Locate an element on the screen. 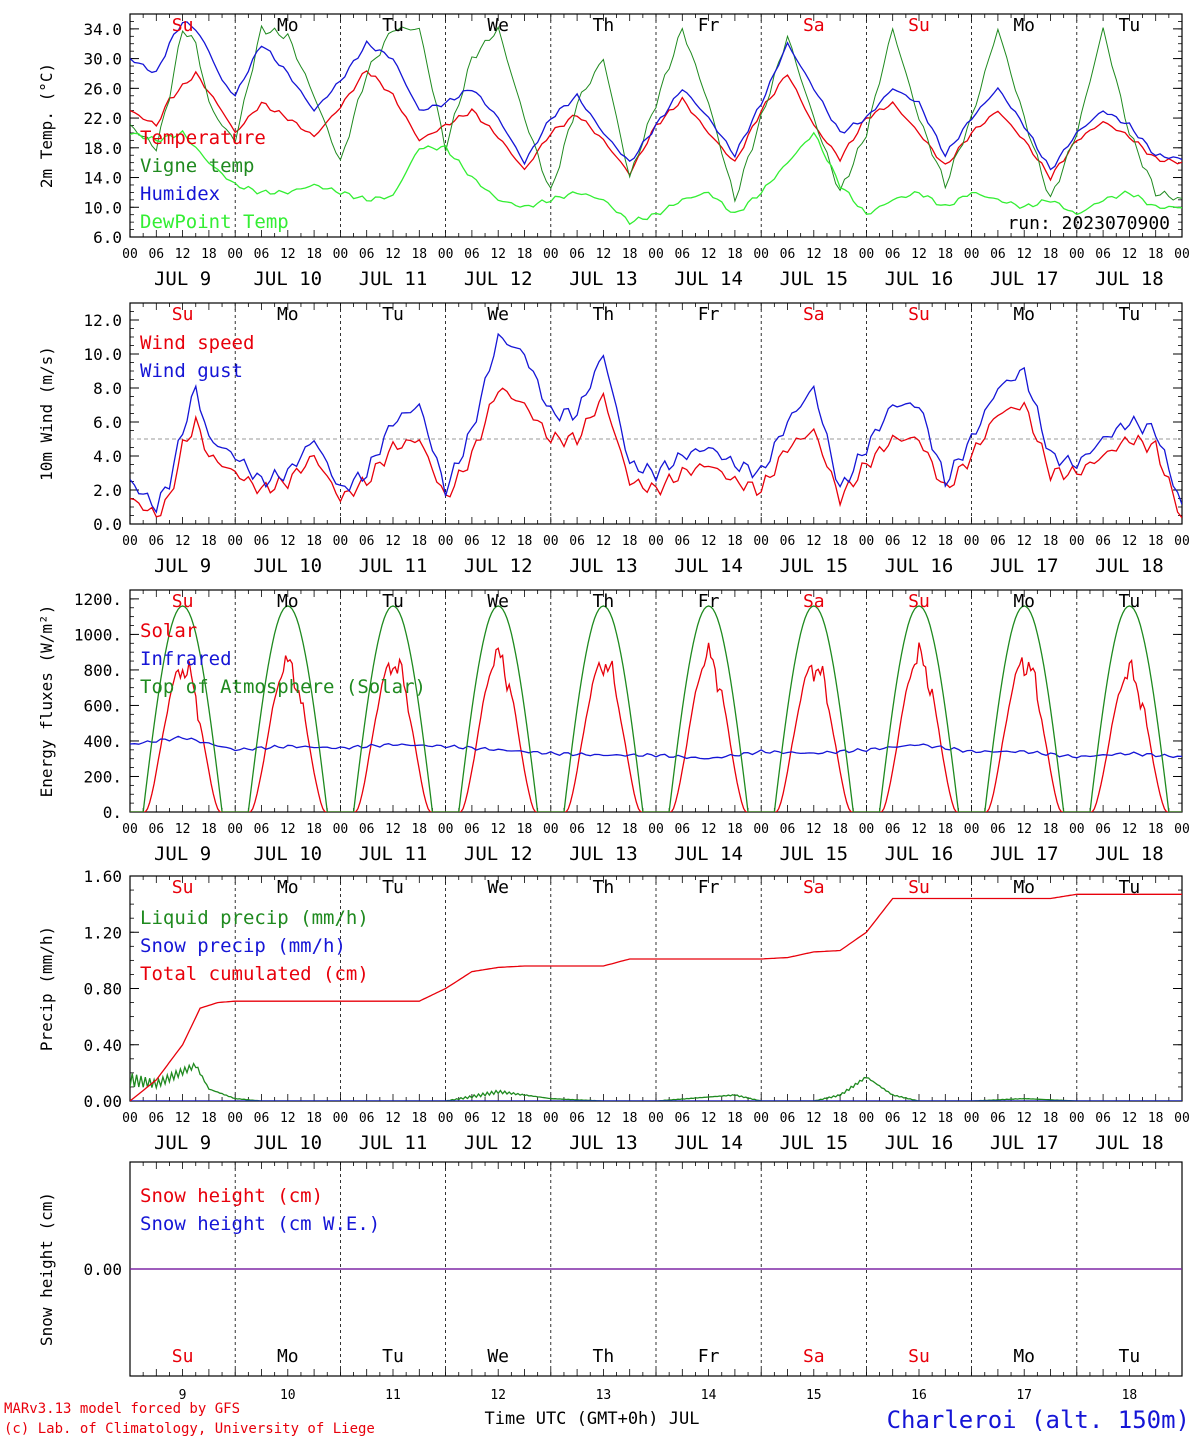  series-line-top-of-atmosphere-solar- is located at coordinates (656, 708).